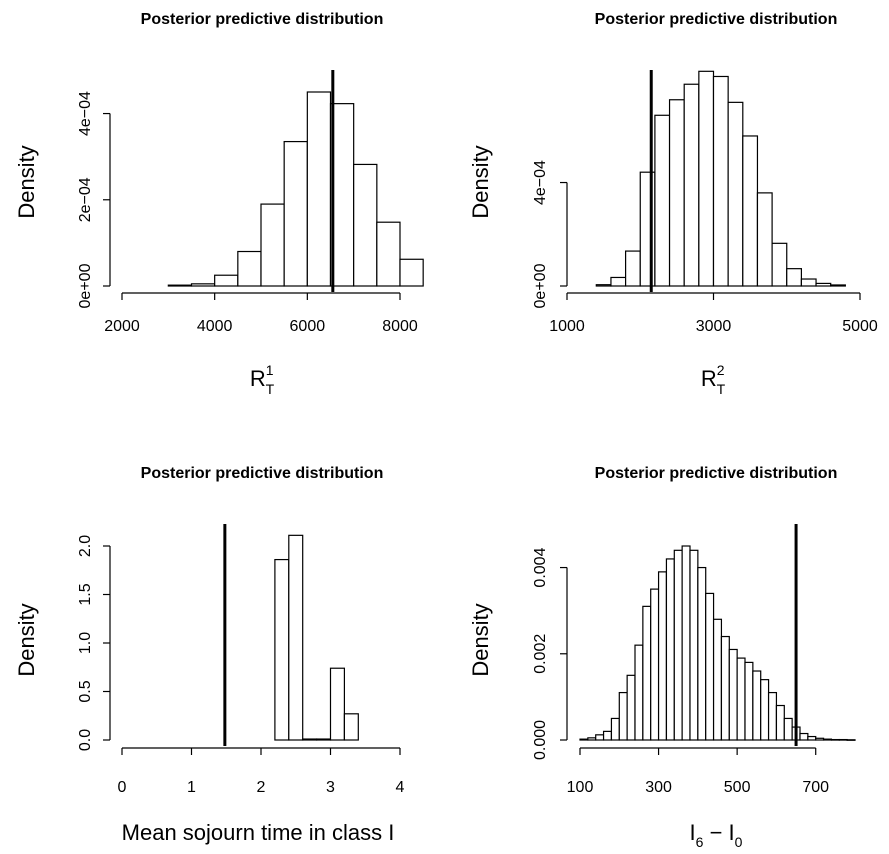  I want to click on y-tick-label: 0e+00, so click(540, 285).